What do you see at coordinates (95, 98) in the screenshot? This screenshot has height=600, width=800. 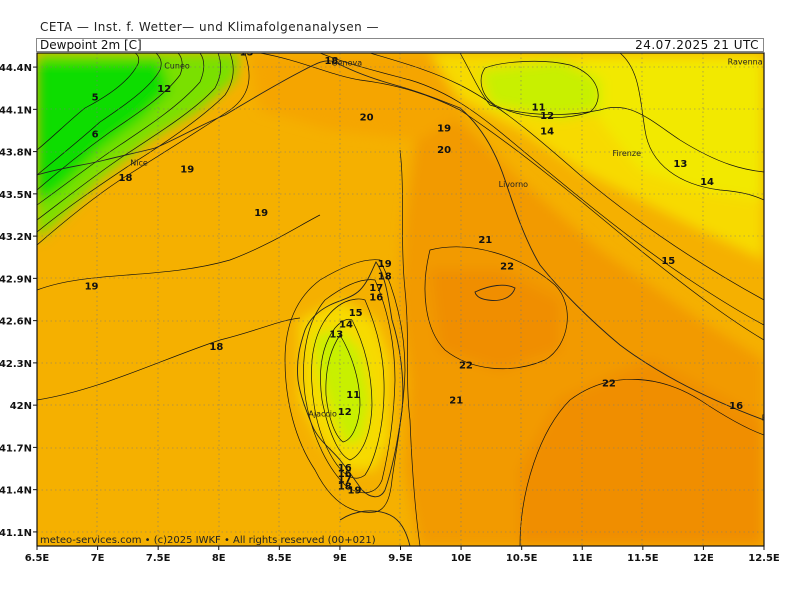 I see `contour-label: 5` at bounding box center [95, 98].